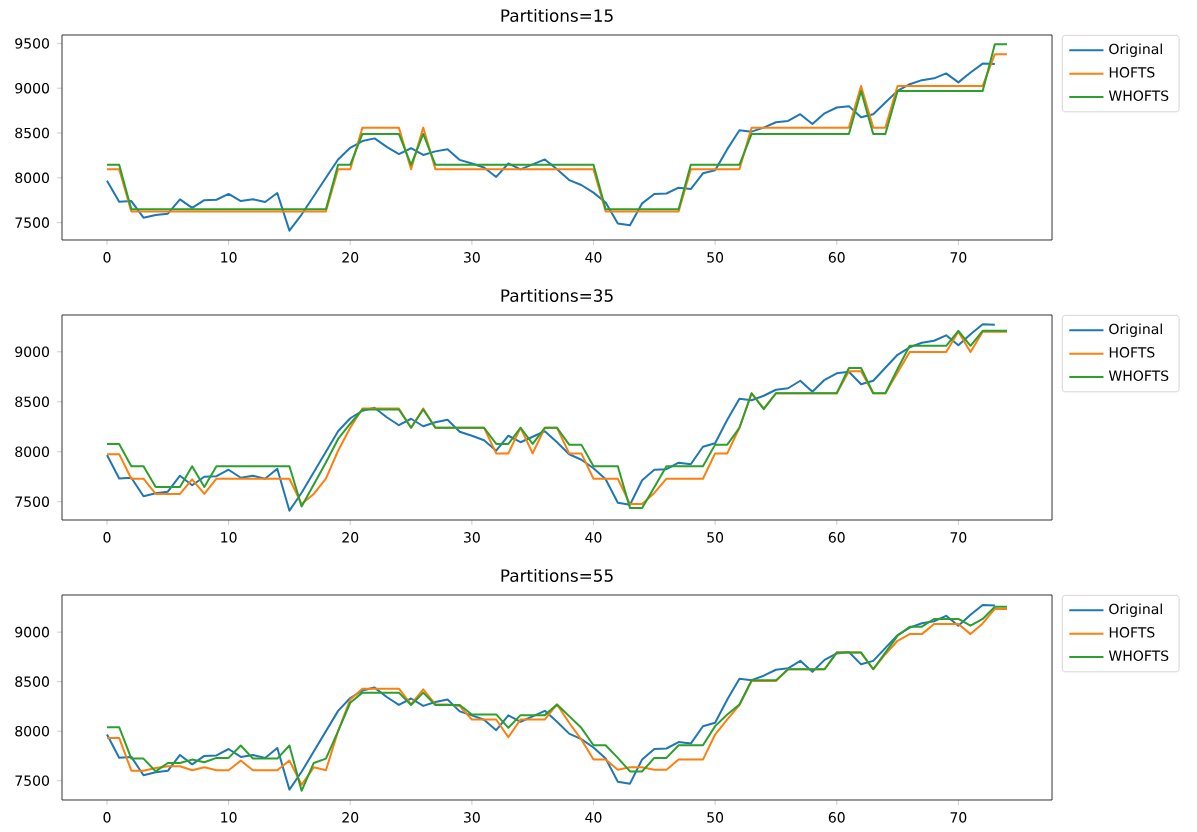  I want to click on y-tick-label: 9500, so click(32, 43).